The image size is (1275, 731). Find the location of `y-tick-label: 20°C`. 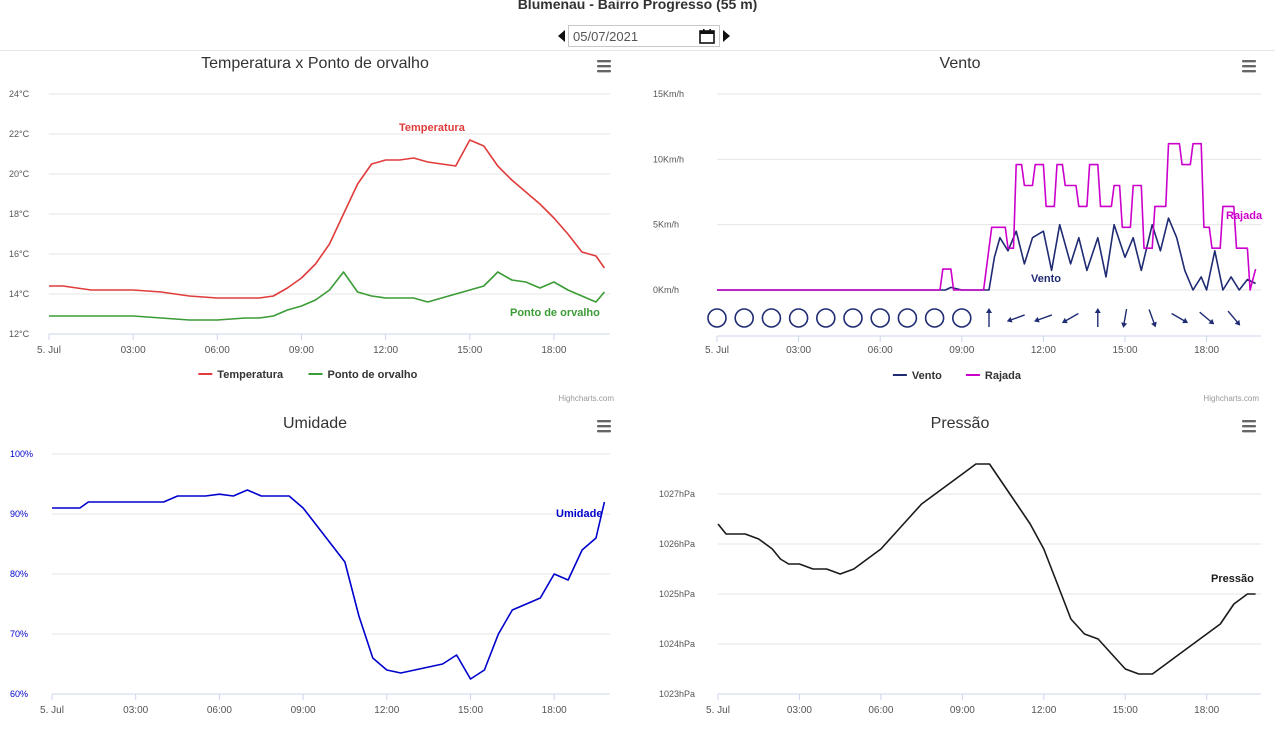

y-tick-label: 20°C is located at coordinates (19, 174).